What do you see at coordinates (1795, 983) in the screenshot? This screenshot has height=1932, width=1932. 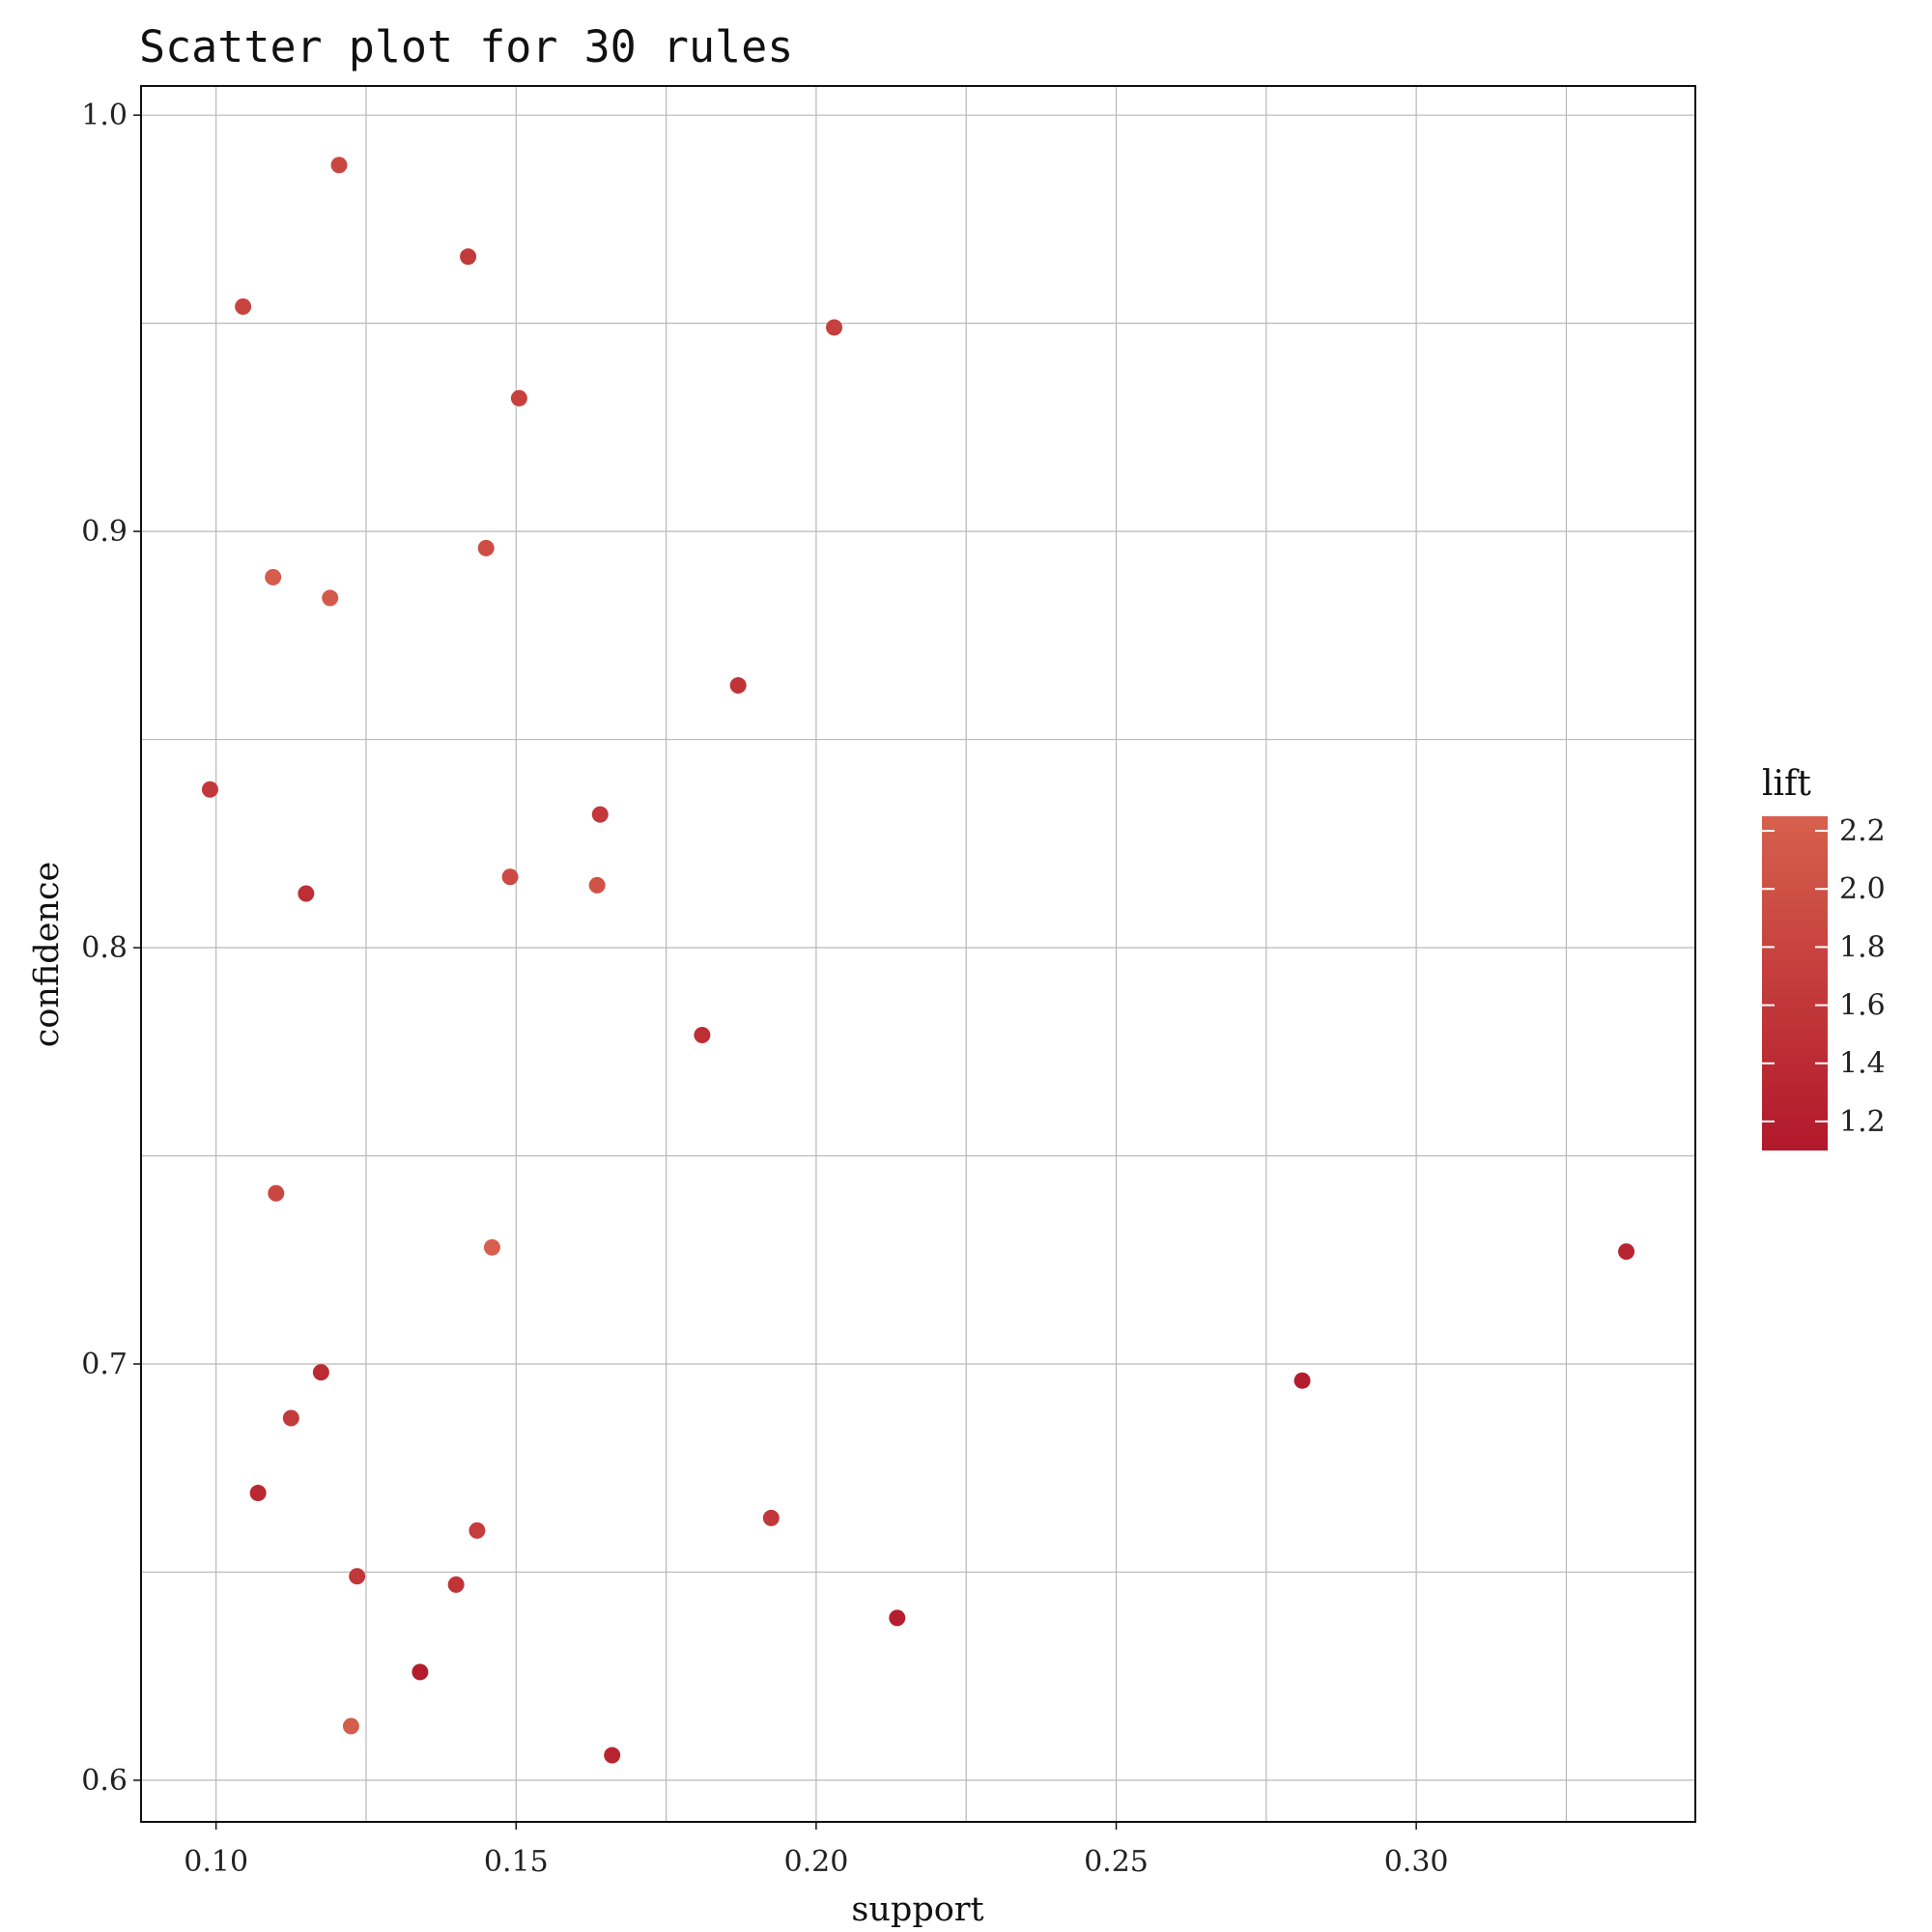 I see `colorbar` at bounding box center [1795, 983].